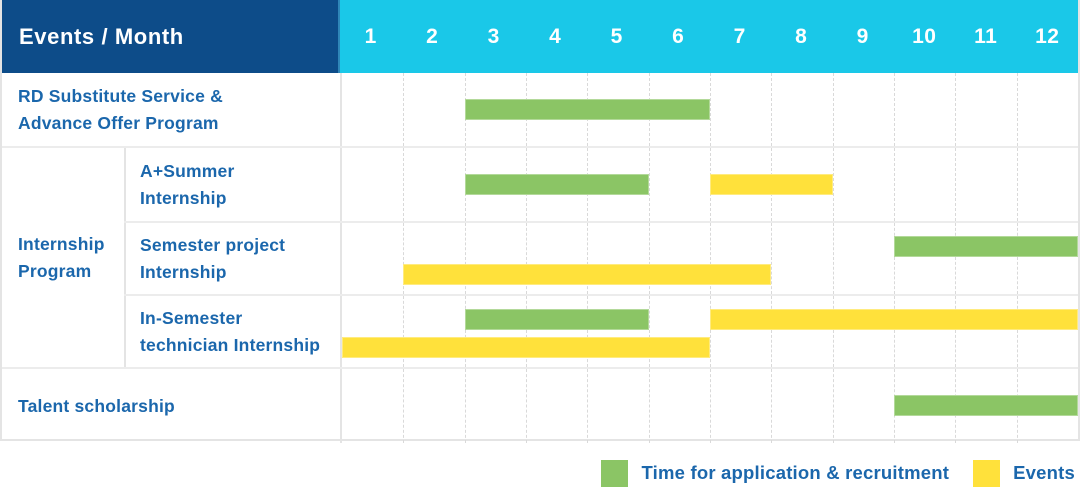  Describe the element at coordinates (120, 95) in the screenshot. I see `label-line: RD Substitute Service &` at that location.